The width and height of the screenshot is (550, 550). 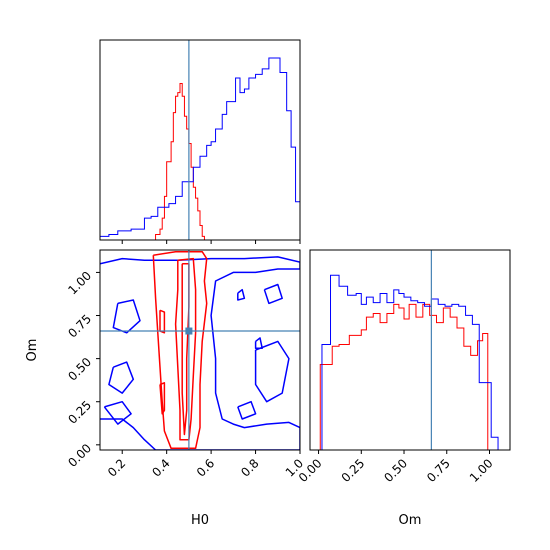 I want to click on truth-marker, so click(x=189, y=331).